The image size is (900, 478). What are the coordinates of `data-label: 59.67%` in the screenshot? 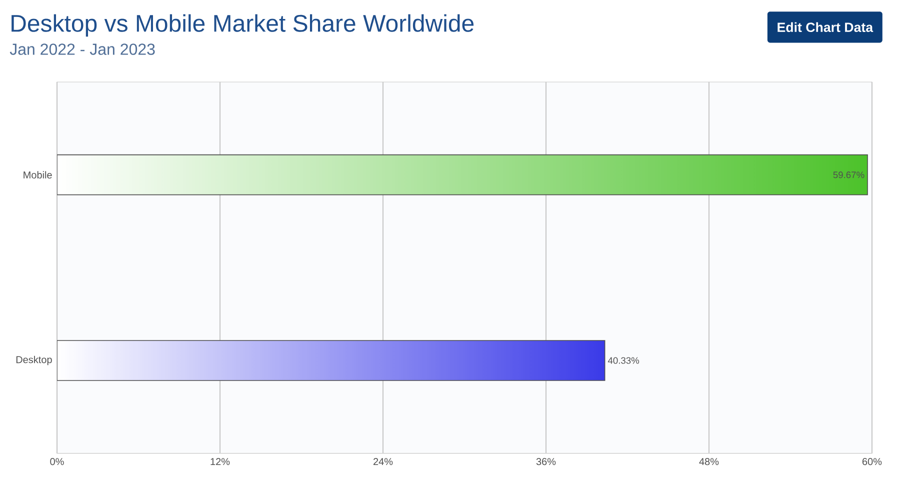 It's located at (848, 175).